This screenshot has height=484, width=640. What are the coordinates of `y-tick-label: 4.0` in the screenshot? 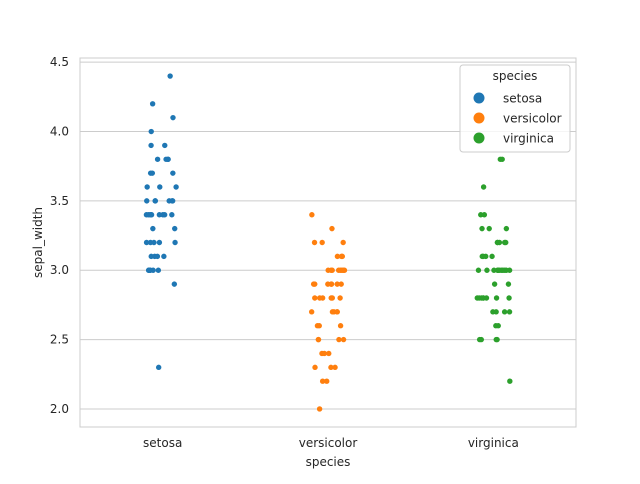 It's located at (59, 132).